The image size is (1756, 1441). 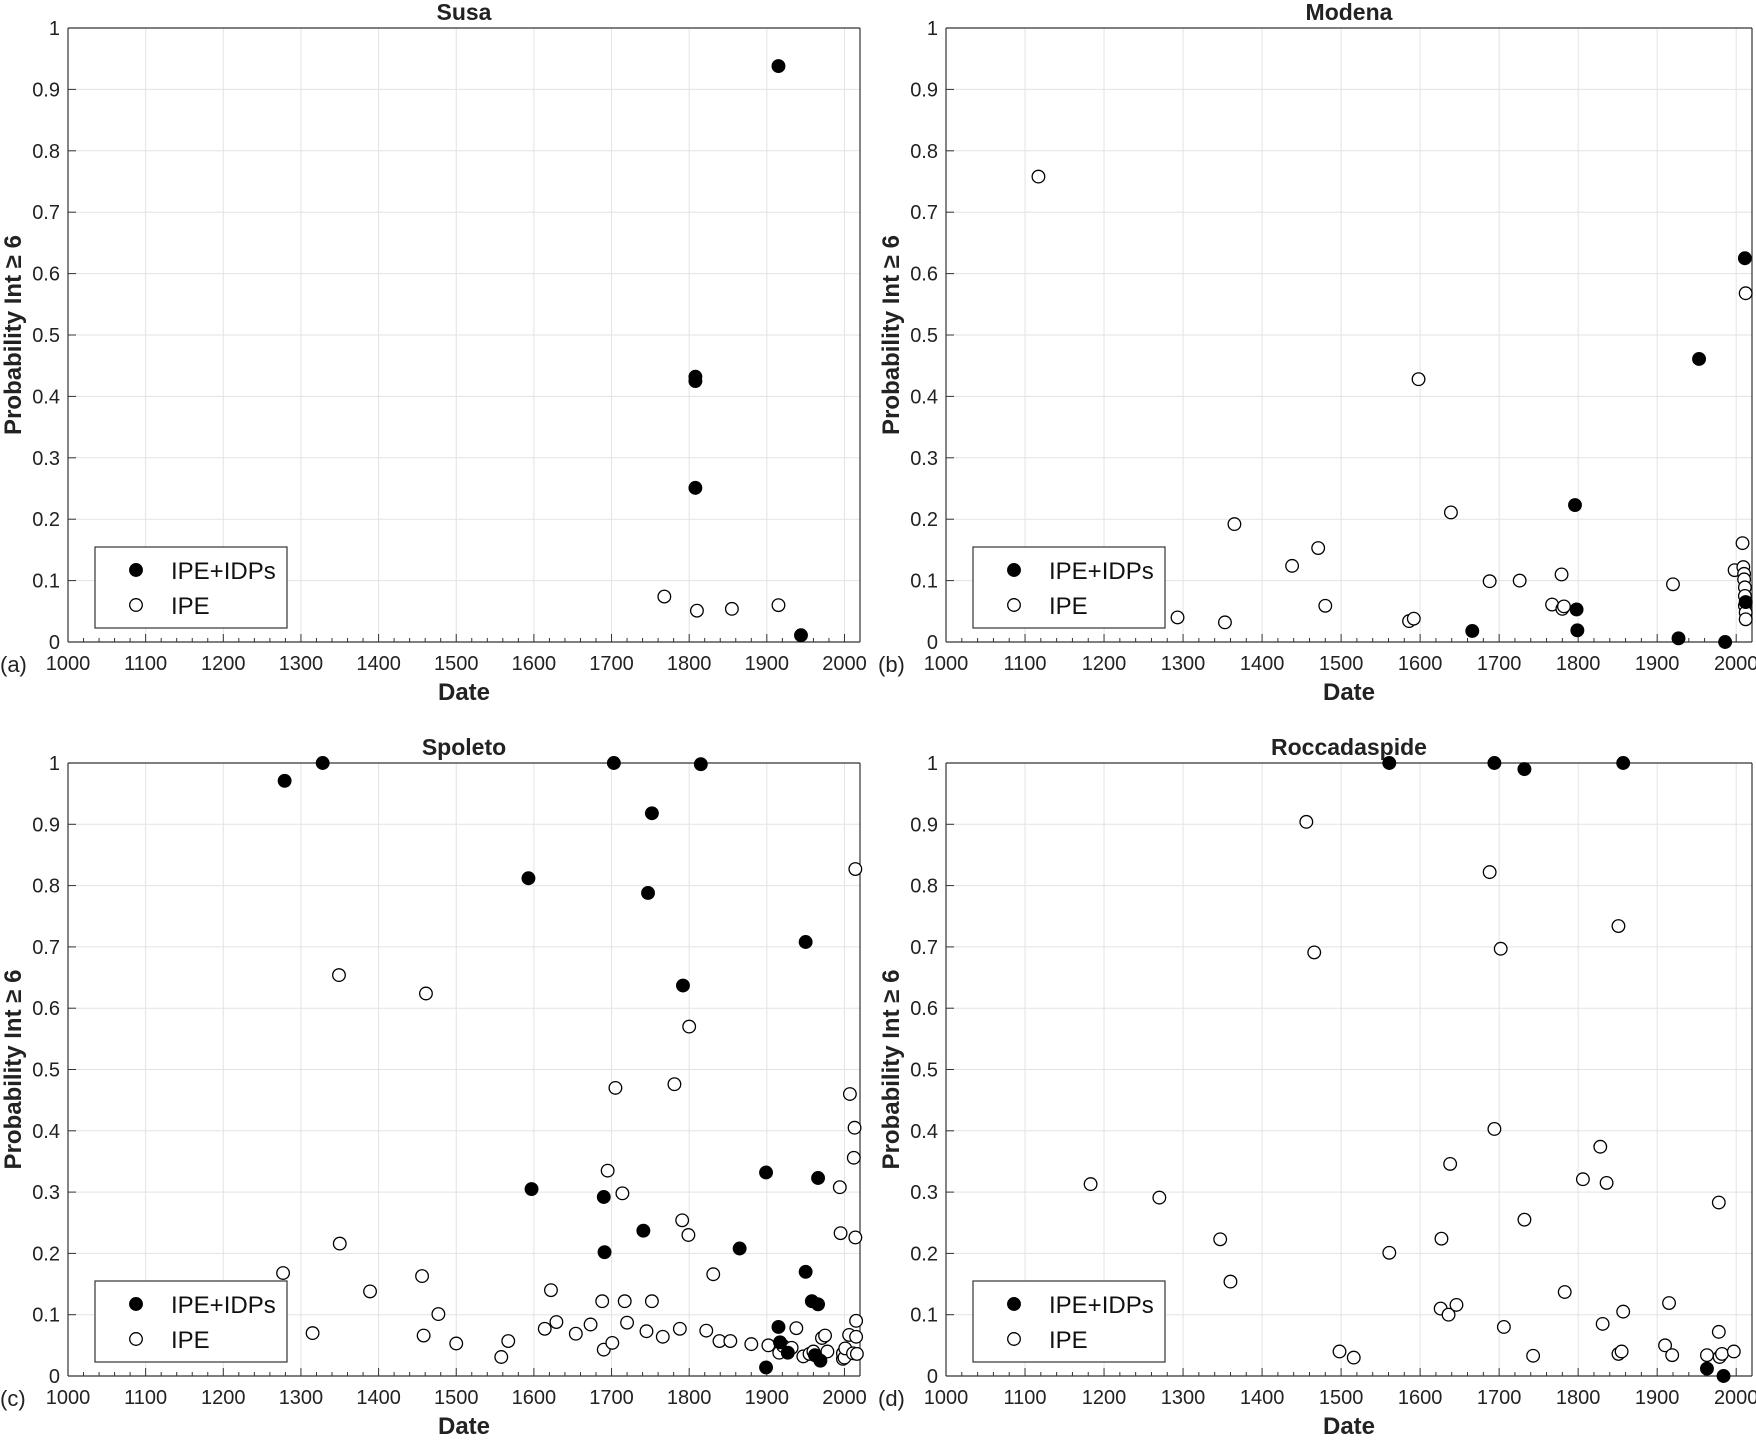 What do you see at coordinates (190, 1340) in the screenshot?
I see `legend-entry-label: IPE` at bounding box center [190, 1340].